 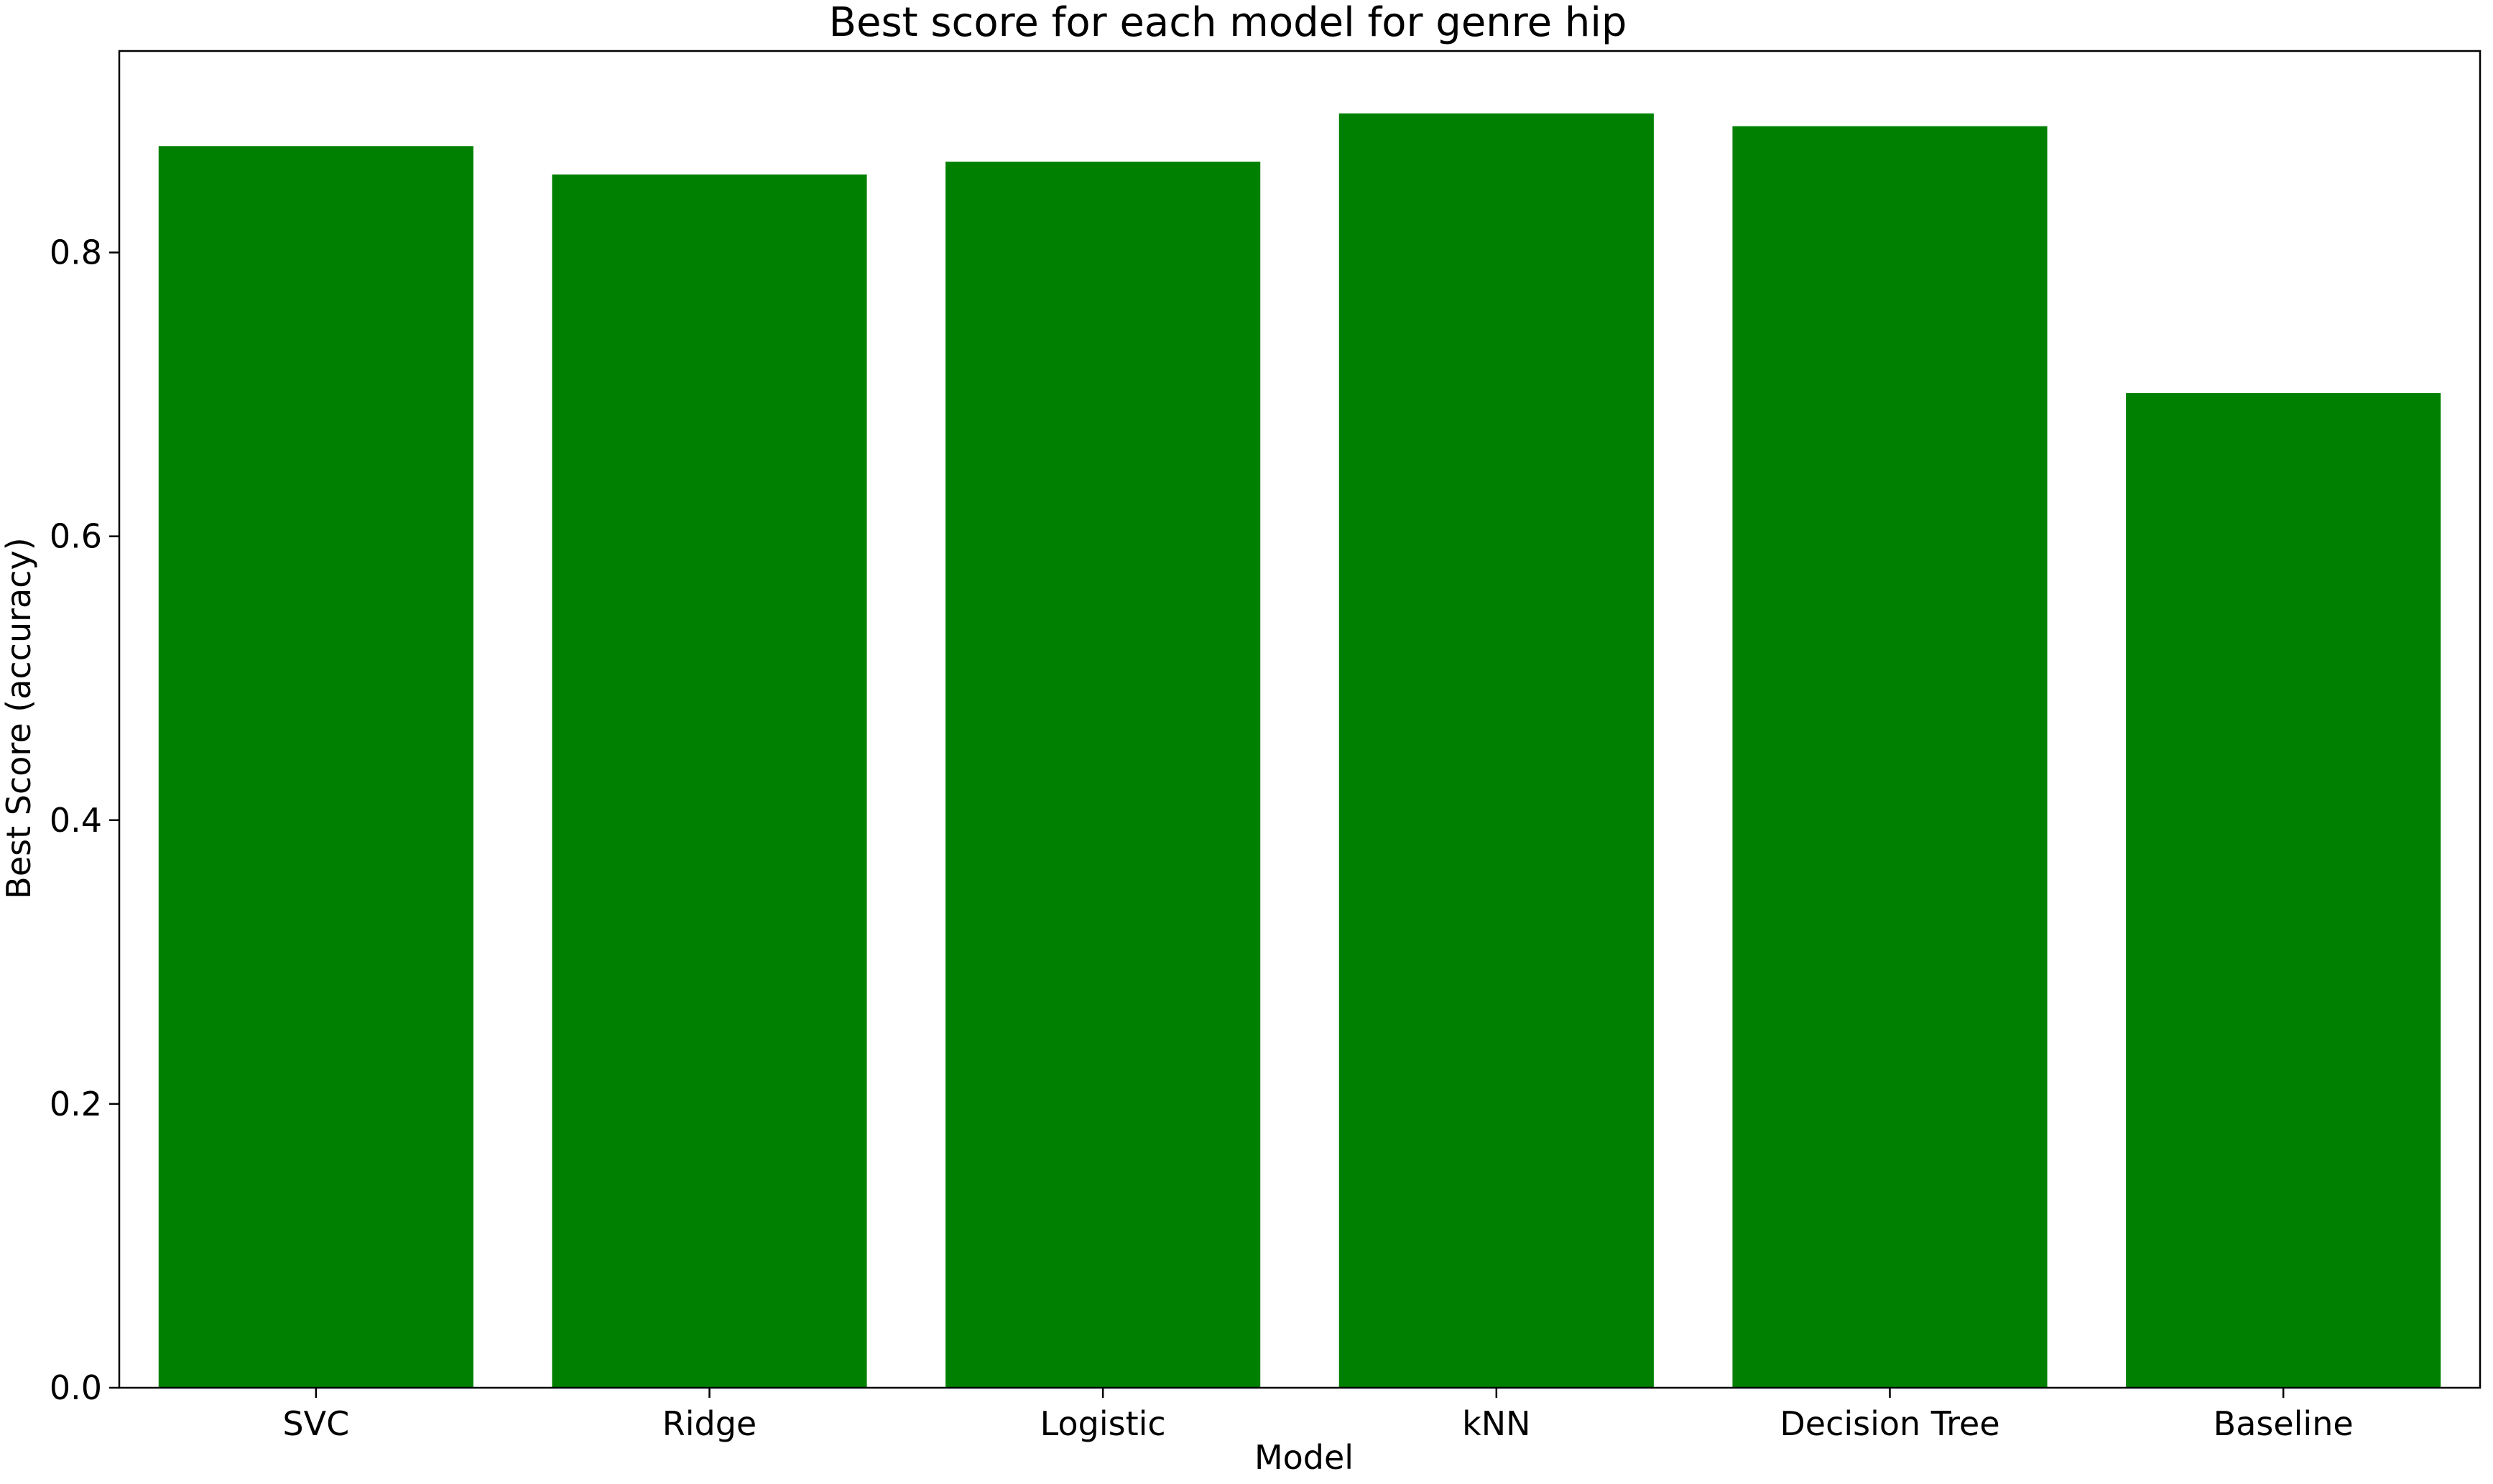 What do you see at coordinates (76, 536) in the screenshot?
I see `y-tick-label: 0.6` at bounding box center [76, 536].